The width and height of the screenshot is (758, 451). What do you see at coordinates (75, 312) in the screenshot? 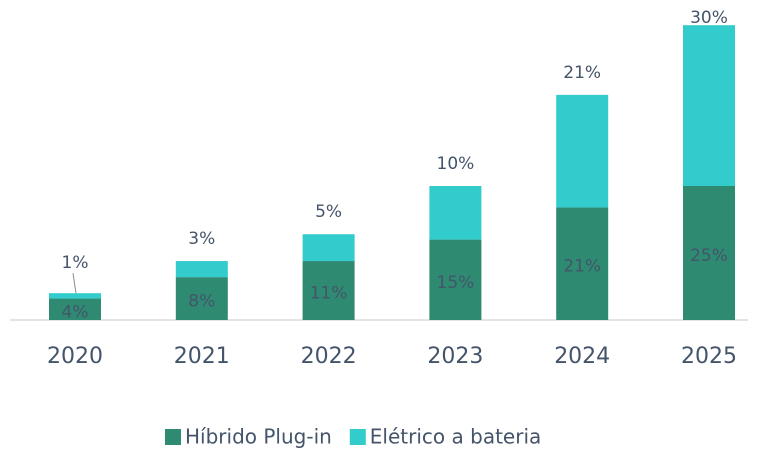
I see `value-label: 4%` at bounding box center [75, 312].